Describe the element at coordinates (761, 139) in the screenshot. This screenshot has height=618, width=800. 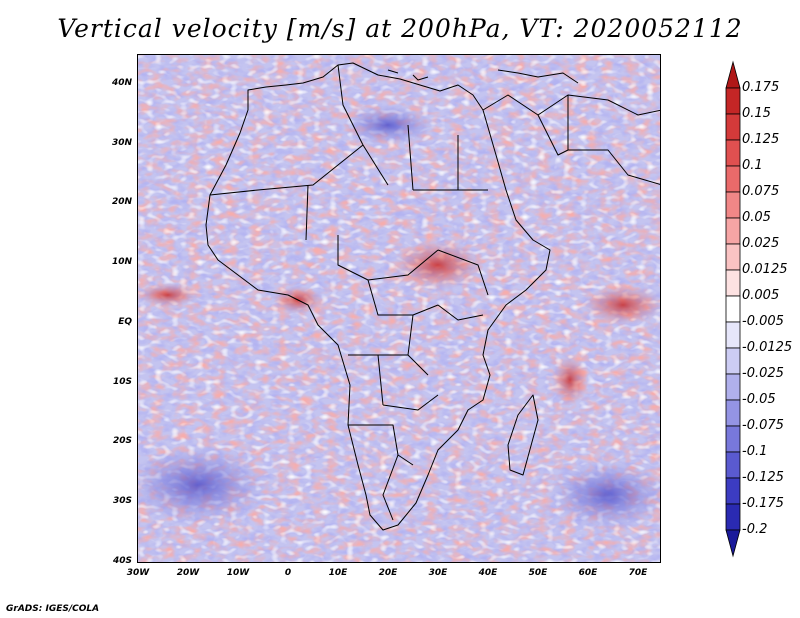
I see `colorbar-label: 0.125` at that location.